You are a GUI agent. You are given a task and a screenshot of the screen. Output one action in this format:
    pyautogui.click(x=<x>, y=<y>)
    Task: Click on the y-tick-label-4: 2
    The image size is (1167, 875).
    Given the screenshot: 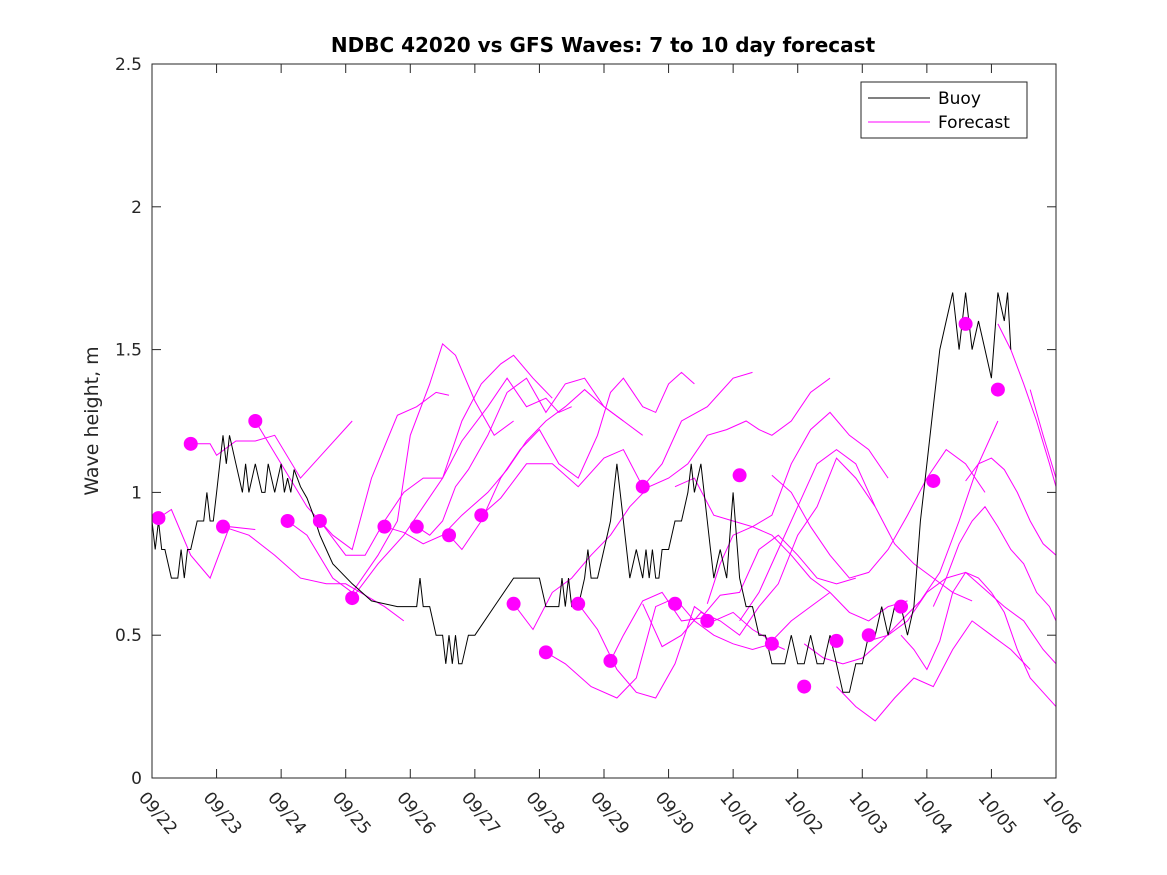 What is the action you would take?
    pyautogui.click(x=136, y=208)
    